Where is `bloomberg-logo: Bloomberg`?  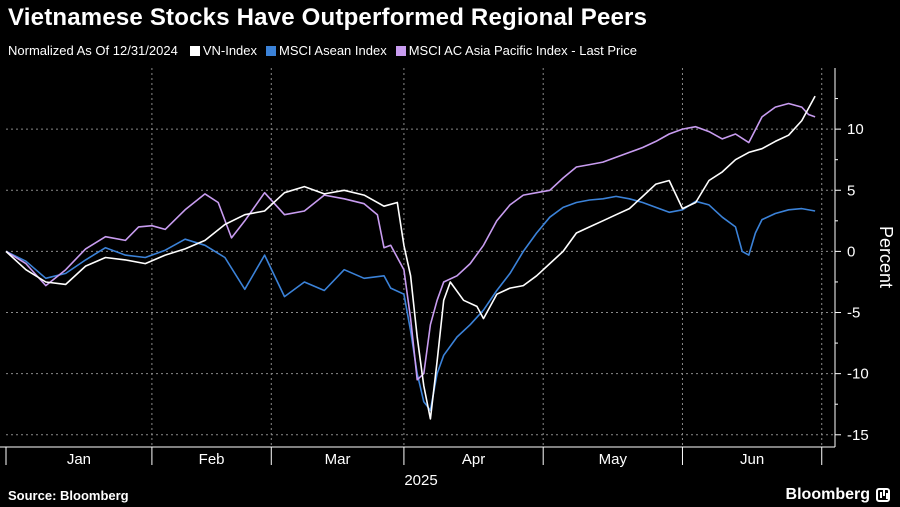 bloomberg-logo: Bloomberg is located at coordinates (838, 495).